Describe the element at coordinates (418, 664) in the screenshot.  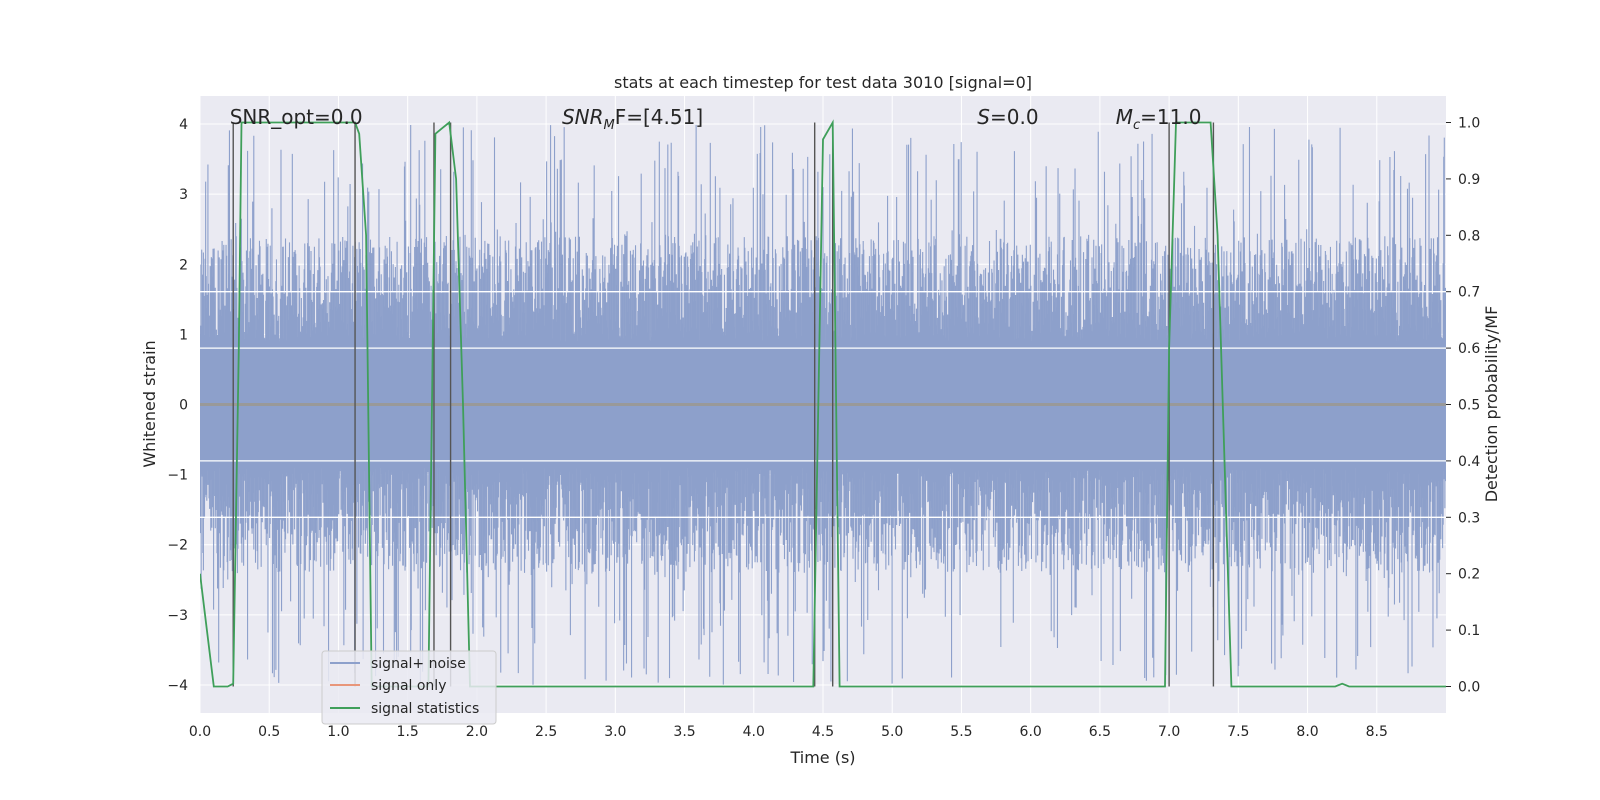
I see `legend-label-noise: signal+ noise` at that location.